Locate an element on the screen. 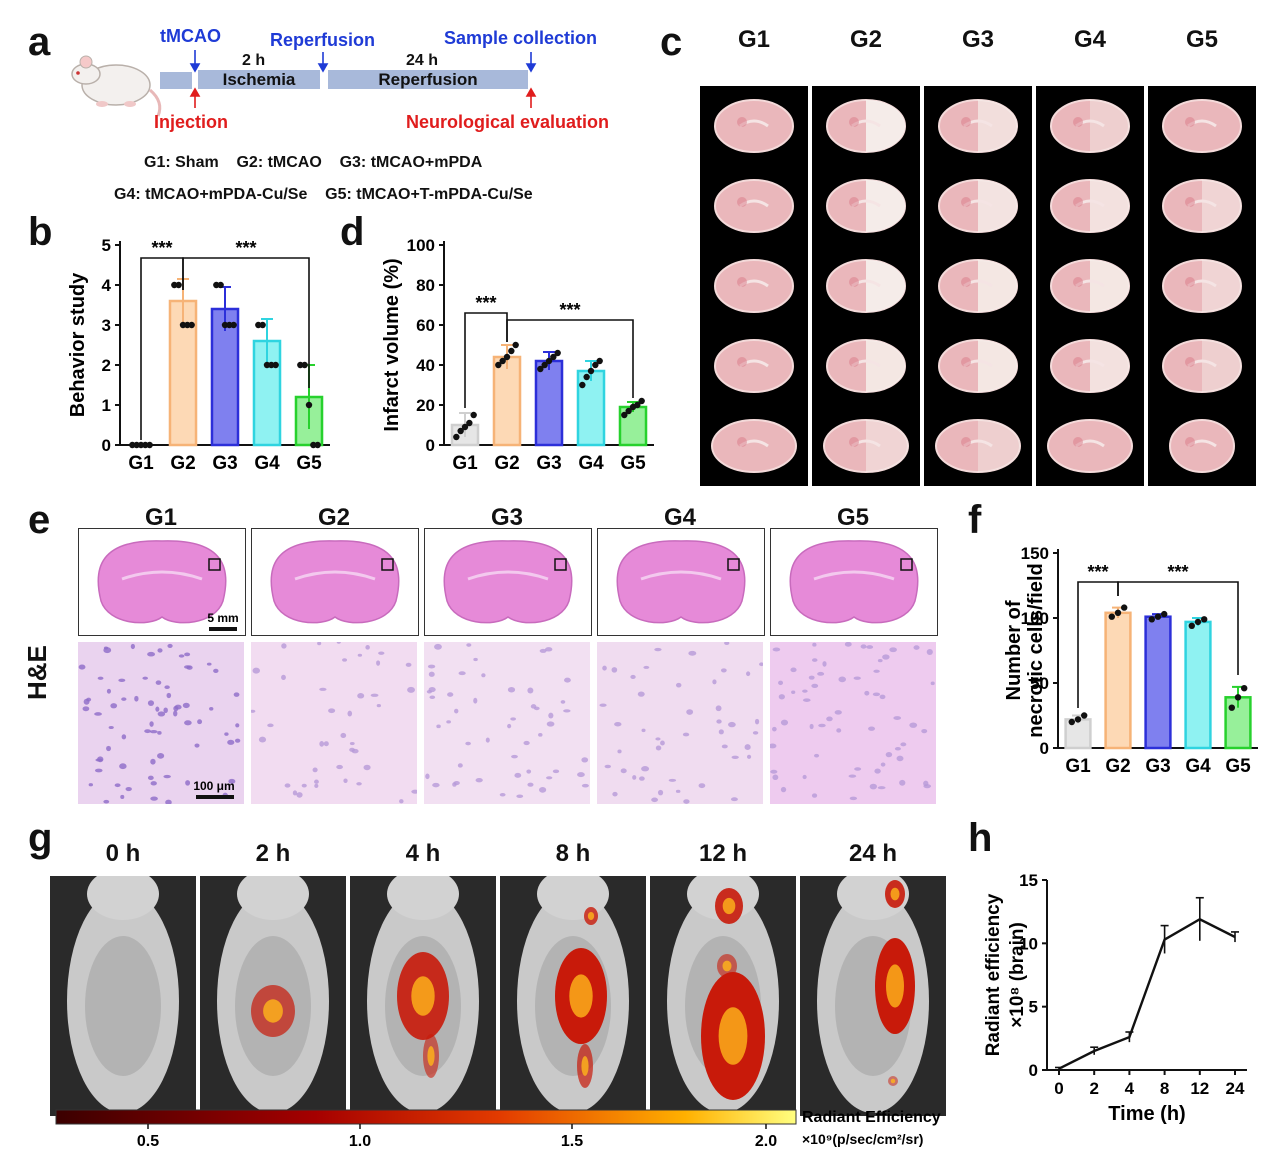  y-tick-label: 50 is located at coordinates (1039, 683).